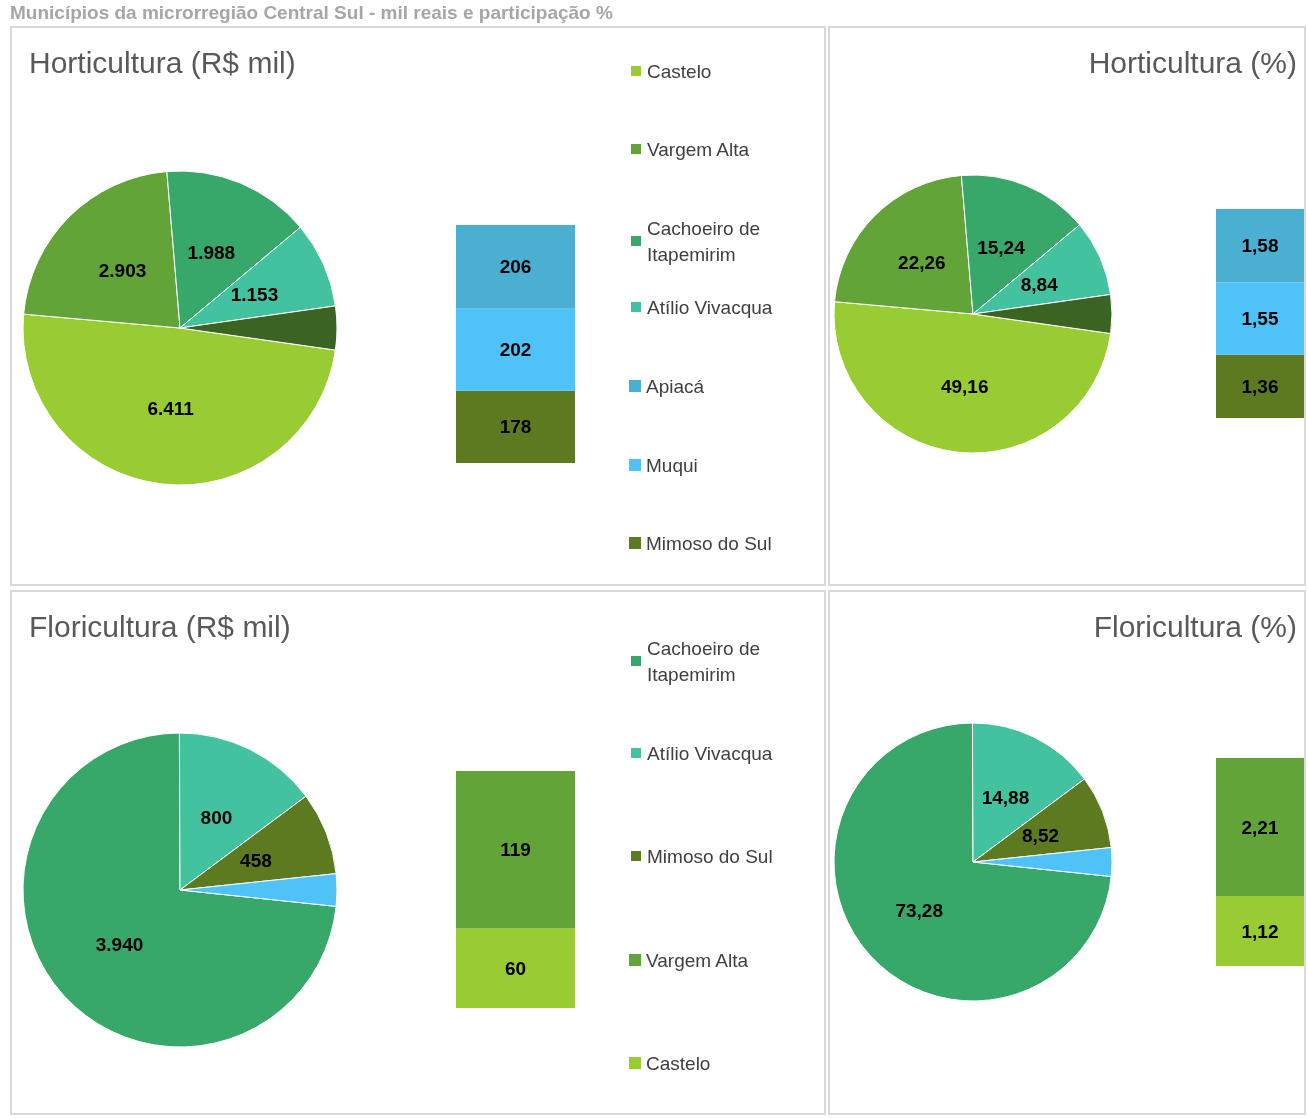 The width and height of the screenshot is (1308, 1119). What do you see at coordinates (171, 409) in the screenshot?
I see `data-label: 6.411` at bounding box center [171, 409].